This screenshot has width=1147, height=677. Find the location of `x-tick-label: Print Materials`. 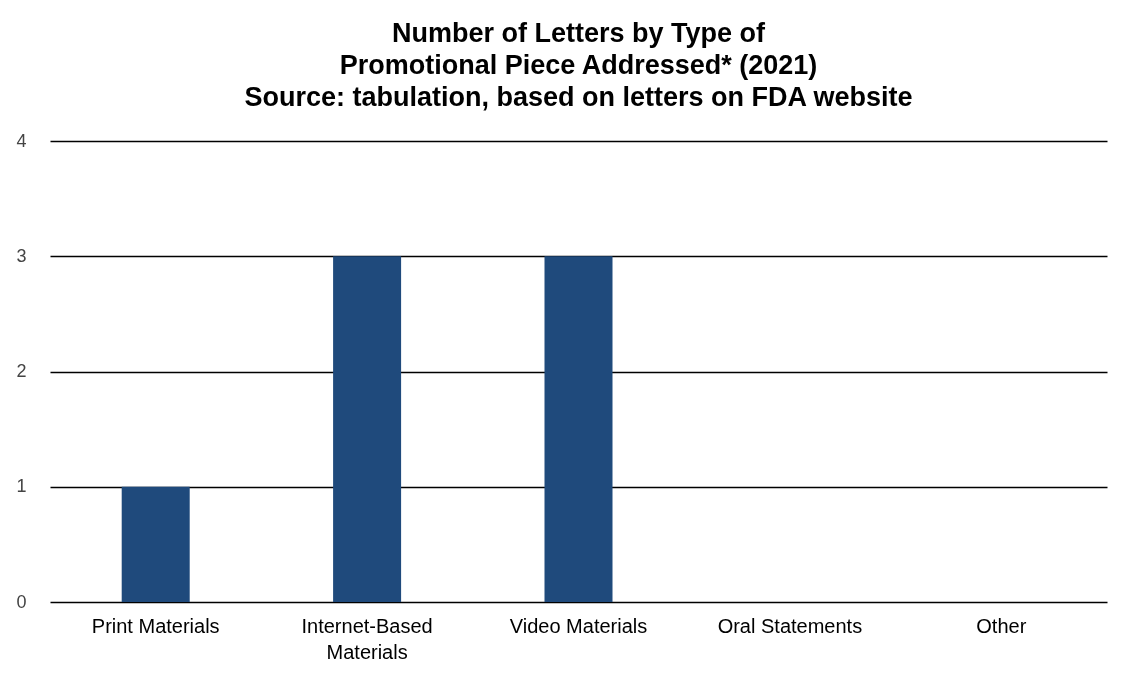

x-tick-label: Print Materials is located at coordinates (155, 625).